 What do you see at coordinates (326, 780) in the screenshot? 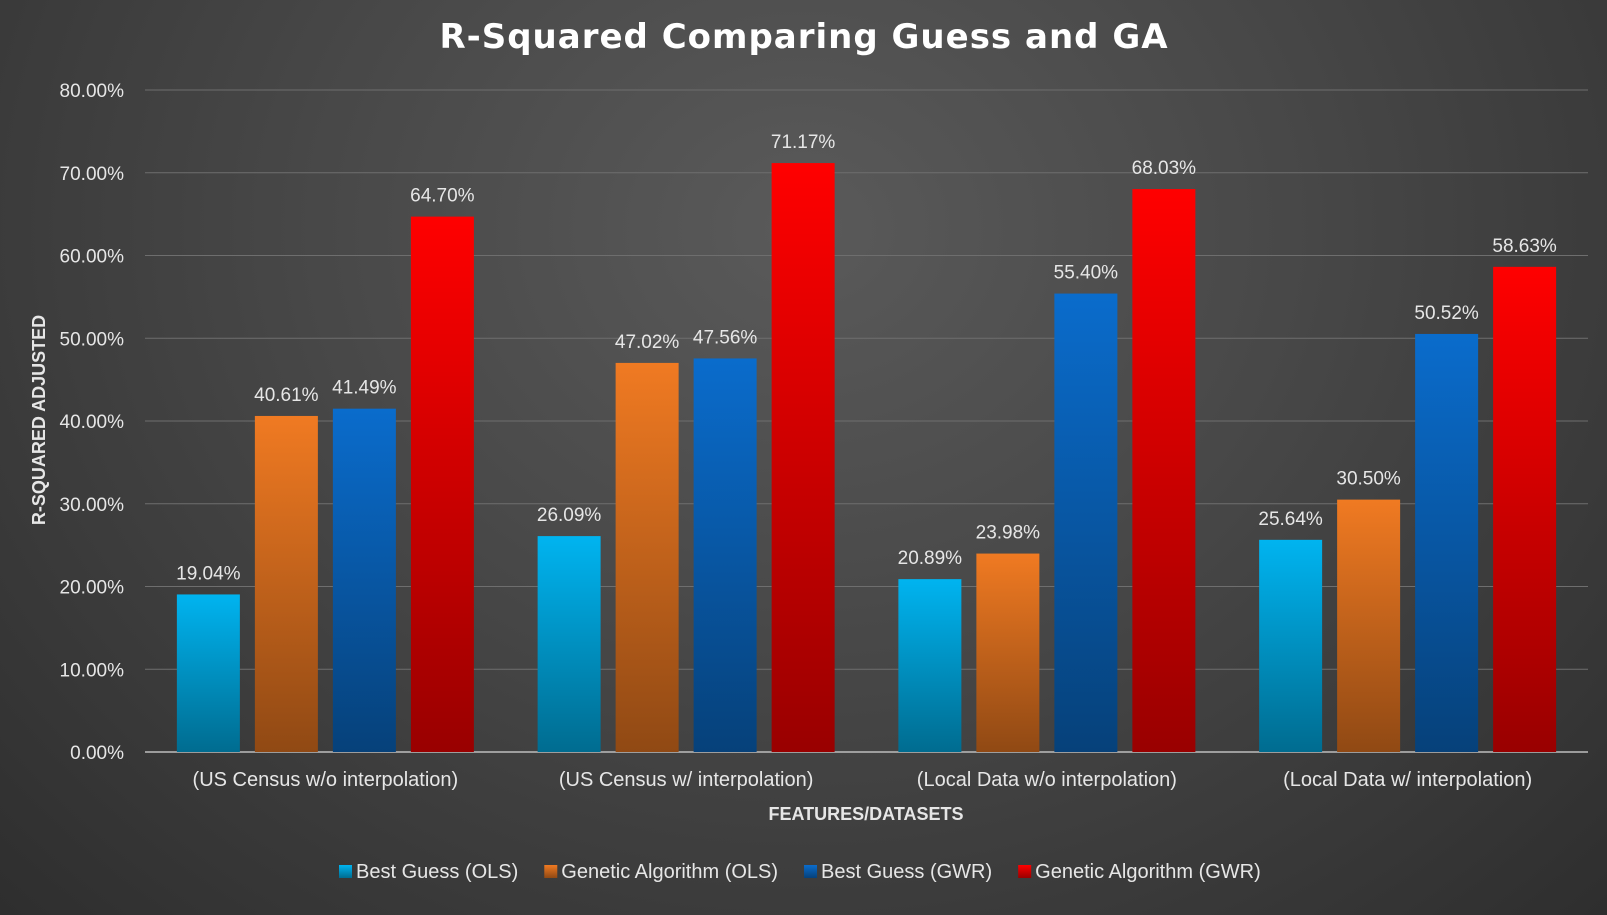
I see `x-category-label: (US Census w/o interpolation)` at bounding box center [326, 780].